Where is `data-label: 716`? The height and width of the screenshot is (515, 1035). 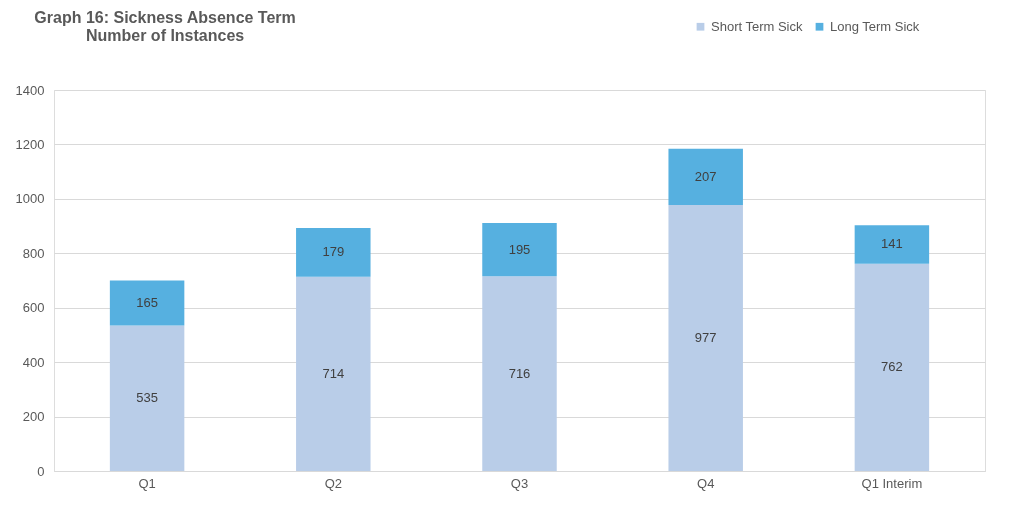 data-label: 716 is located at coordinates (519, 373).